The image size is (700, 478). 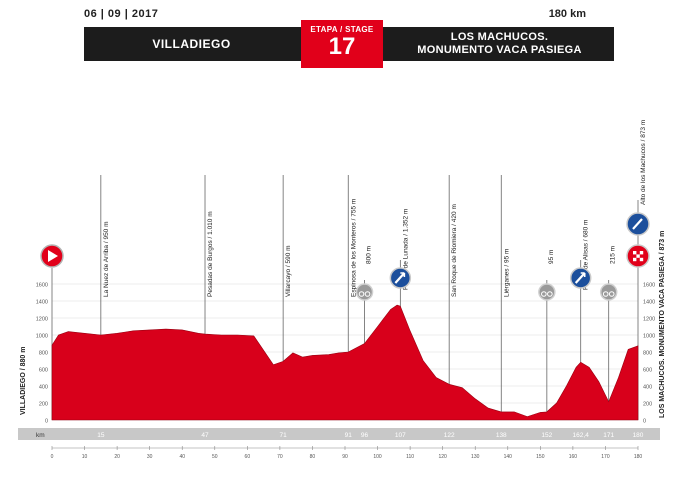 I want to click on finish-kom-arrow-icon, so click(x=637, y=224).